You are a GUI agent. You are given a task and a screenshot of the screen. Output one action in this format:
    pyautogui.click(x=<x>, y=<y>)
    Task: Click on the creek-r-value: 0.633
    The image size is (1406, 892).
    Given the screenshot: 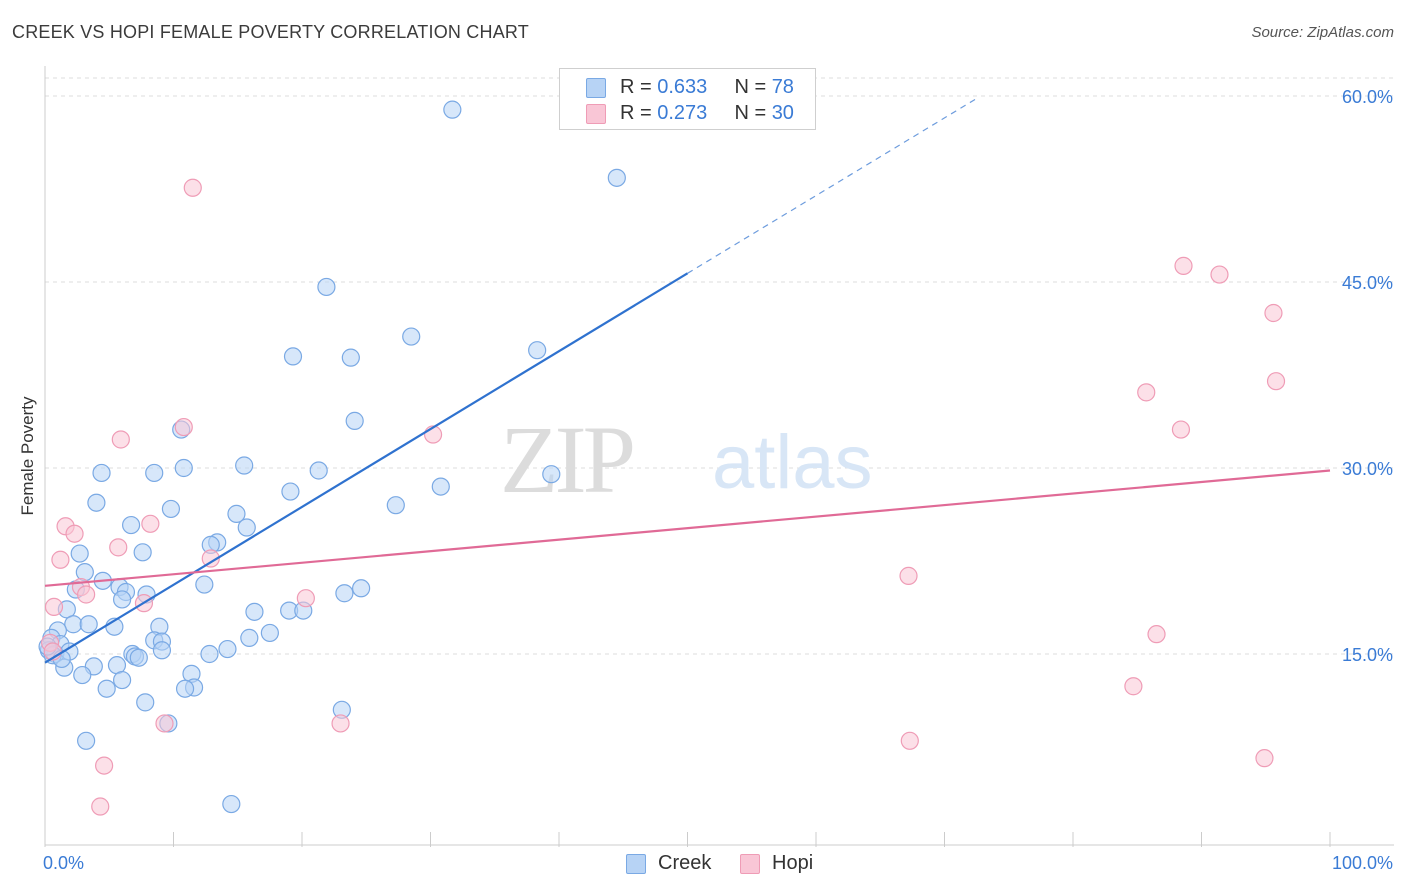 What is the action you would take?
    pyautogui.click(x=682, y=87)
    